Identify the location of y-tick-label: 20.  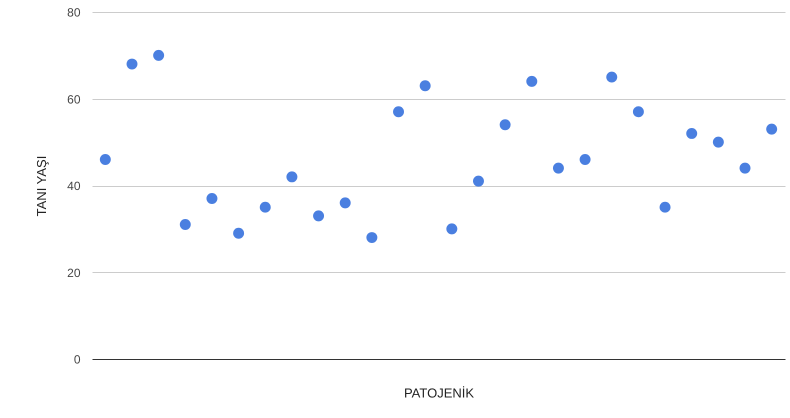
(74, 273).